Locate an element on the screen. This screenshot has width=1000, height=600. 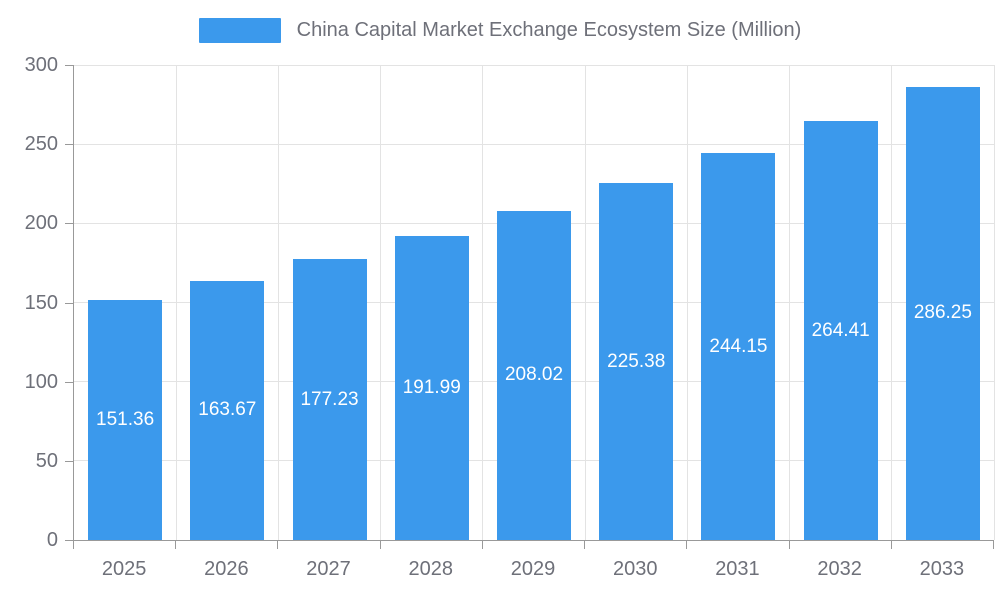
bar-value-label: 177.23 is located at coordinates (329, 399).